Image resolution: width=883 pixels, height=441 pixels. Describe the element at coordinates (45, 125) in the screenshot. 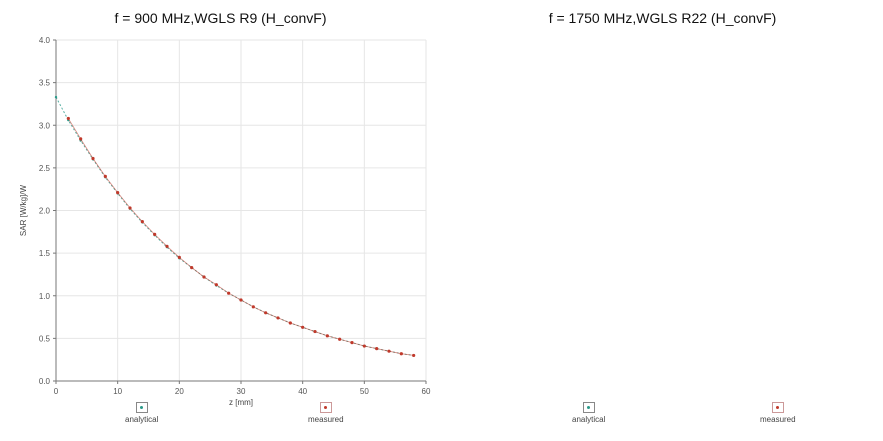

I see `y-tick-label: 3.0` at that location.